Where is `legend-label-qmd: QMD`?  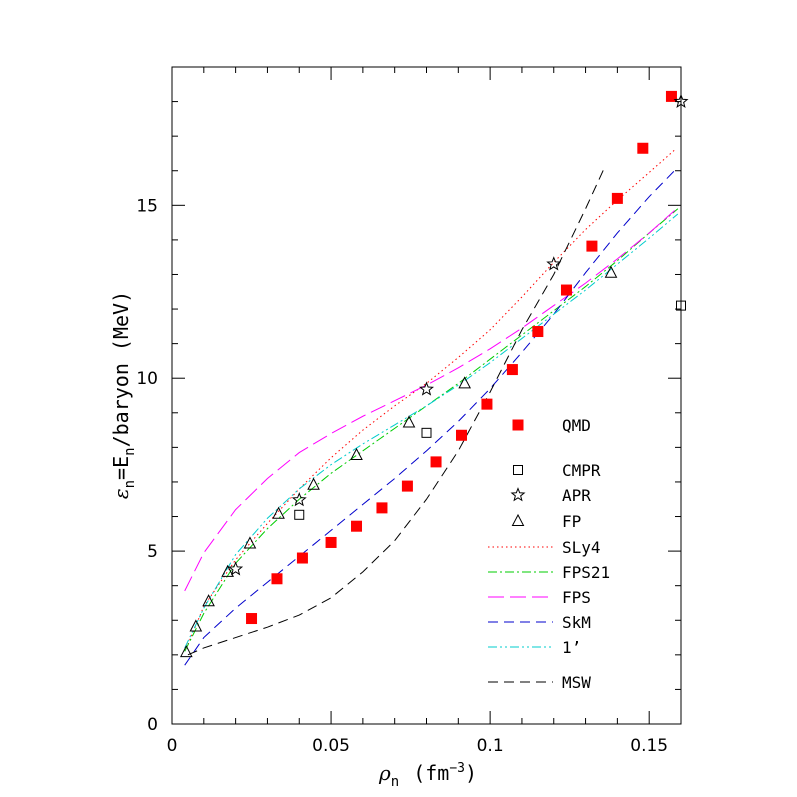 legend-label-qmd: QMD is located at coordinates (576, 425).